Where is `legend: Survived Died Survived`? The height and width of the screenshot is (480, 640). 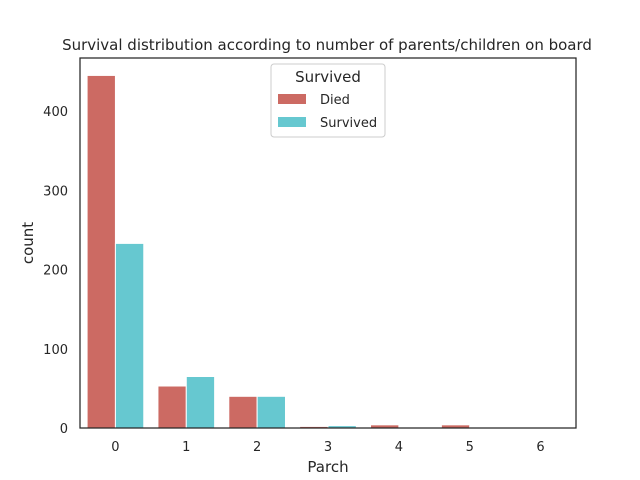 legend: Survived Died Survived is located at coordinates (328, 100).